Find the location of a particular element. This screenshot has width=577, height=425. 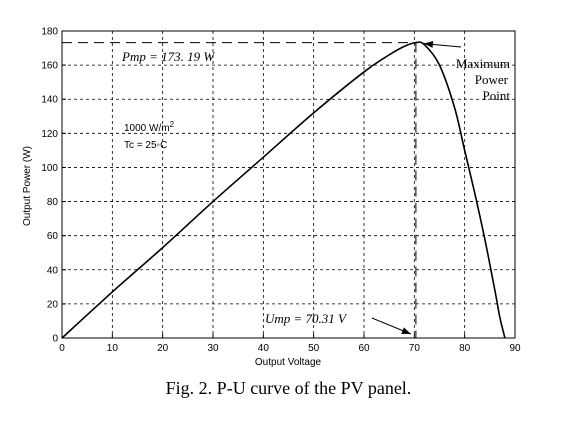

mpp-label-line2: Power is located at coordinates (492, 79).